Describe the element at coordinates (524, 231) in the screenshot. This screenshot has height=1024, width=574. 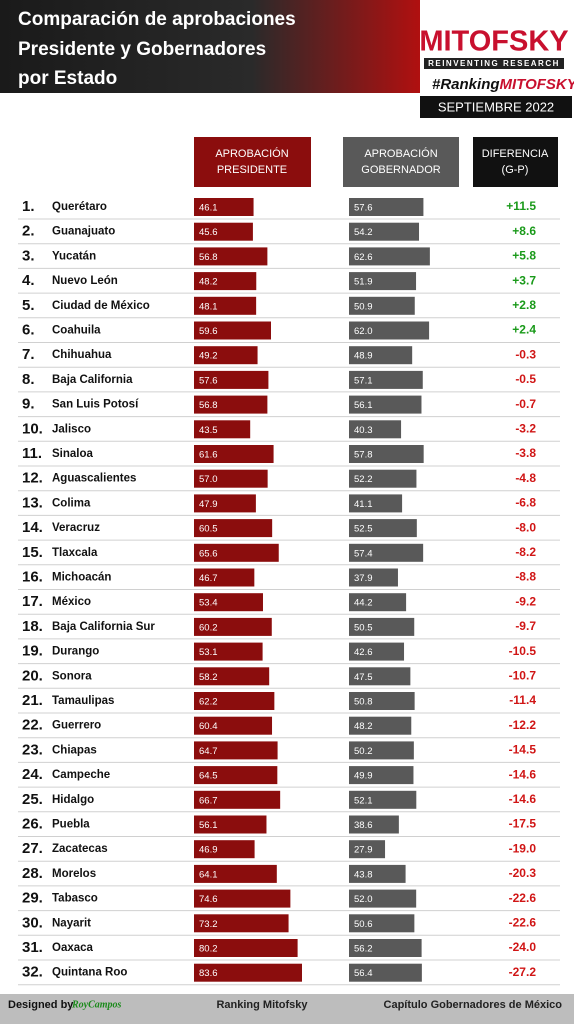
I see `difference: +8.6` at that location.